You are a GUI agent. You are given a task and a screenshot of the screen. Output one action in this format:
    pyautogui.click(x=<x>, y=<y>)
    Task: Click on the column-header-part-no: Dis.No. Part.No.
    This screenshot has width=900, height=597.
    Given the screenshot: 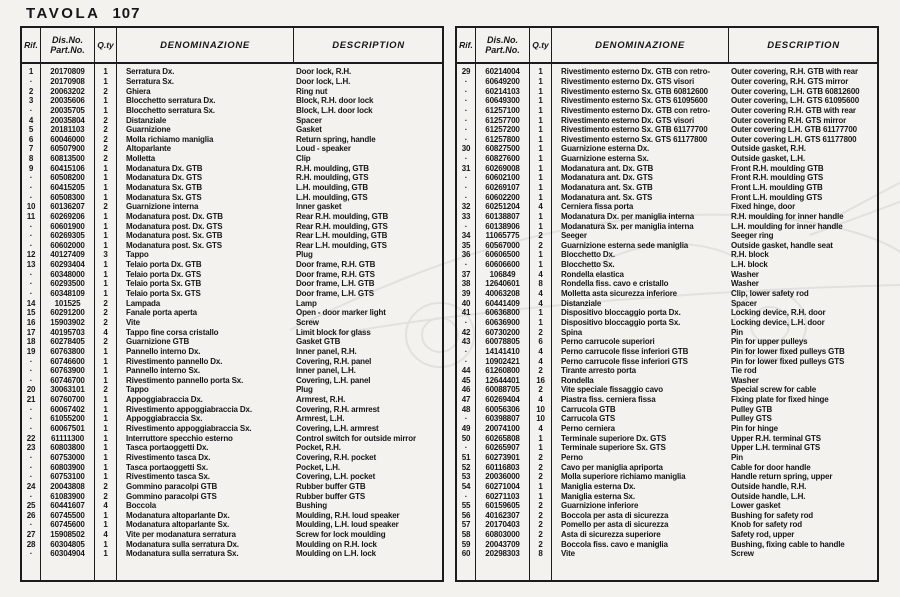 What is the action you would take?
    pyautogui.click(x=502, y=45)
    